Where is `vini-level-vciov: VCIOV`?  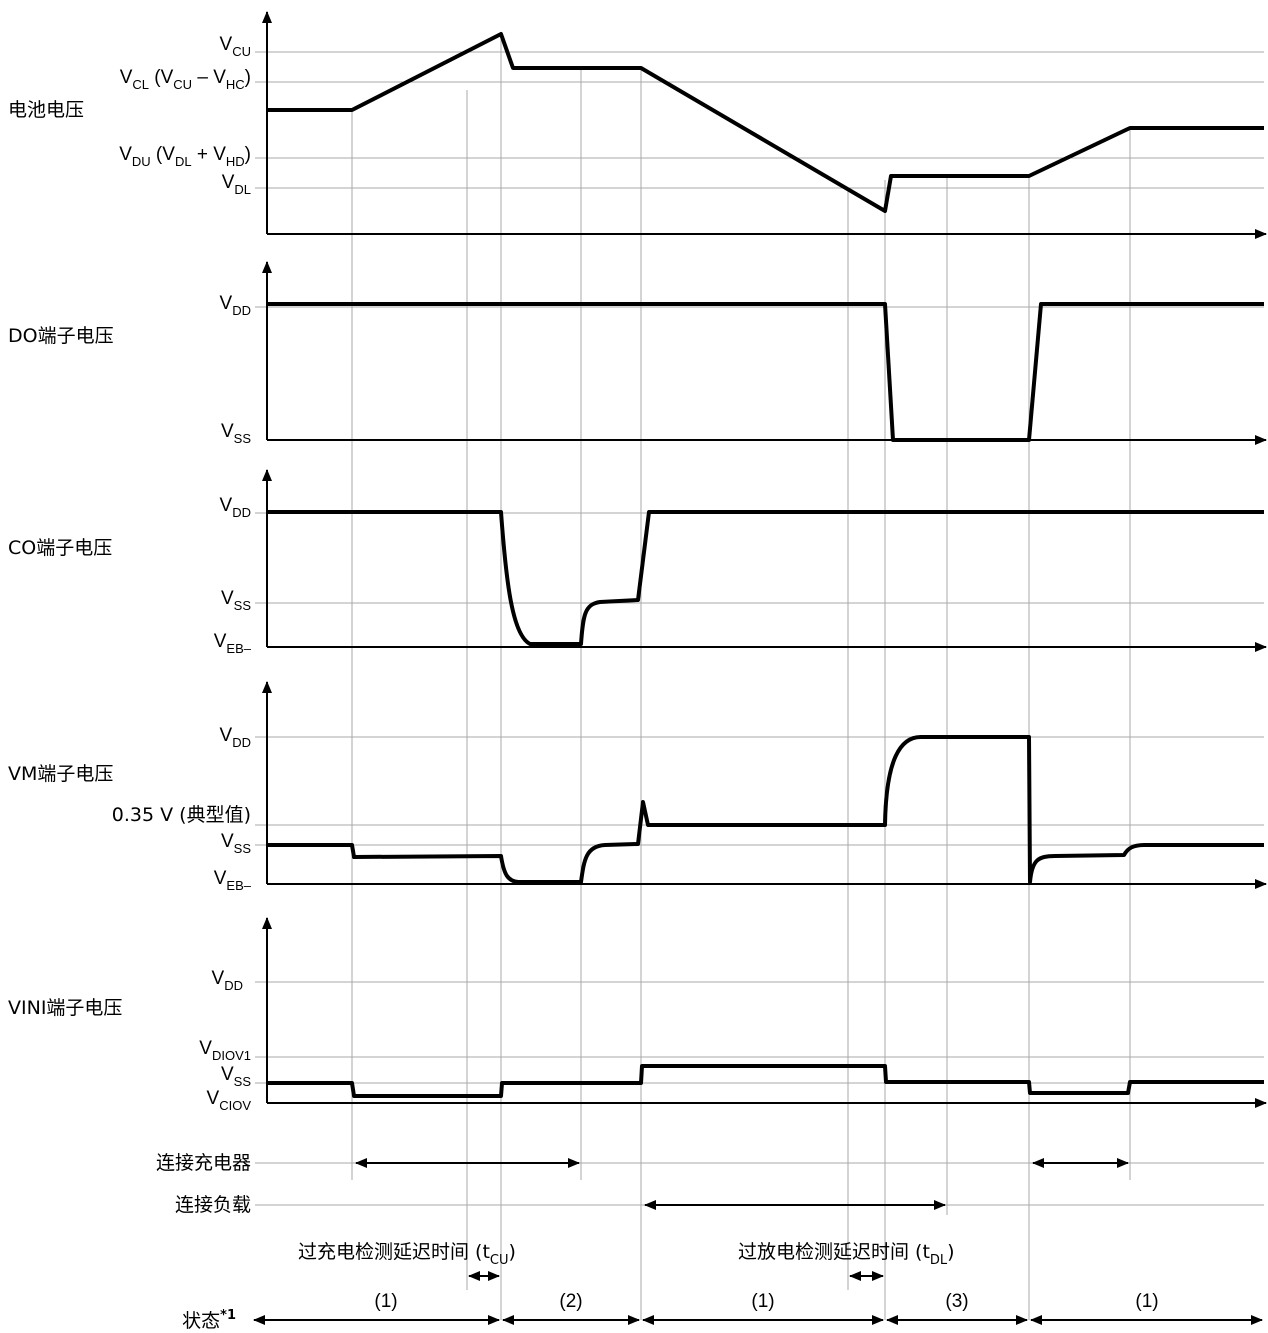
vini-level-vciov: VCIOV is located at coordinates (229, 1100).